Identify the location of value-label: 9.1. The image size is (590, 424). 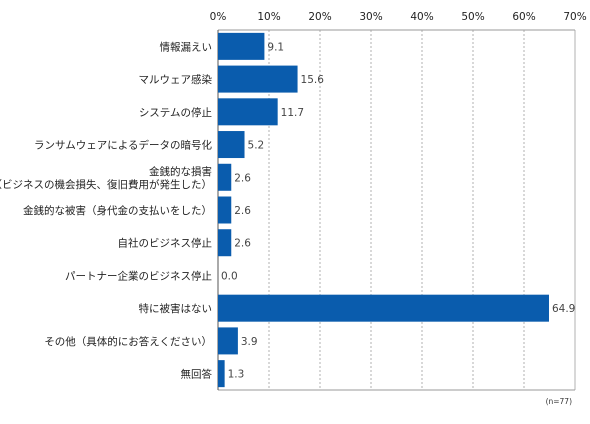
(275, 47).